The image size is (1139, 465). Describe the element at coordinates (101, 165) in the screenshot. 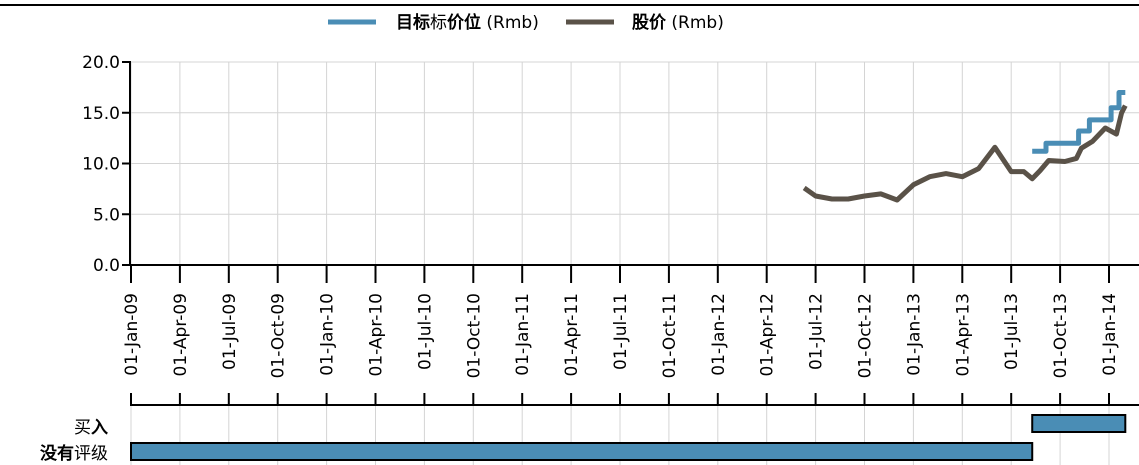

I see `y-tick-label: 10.0` at that location.